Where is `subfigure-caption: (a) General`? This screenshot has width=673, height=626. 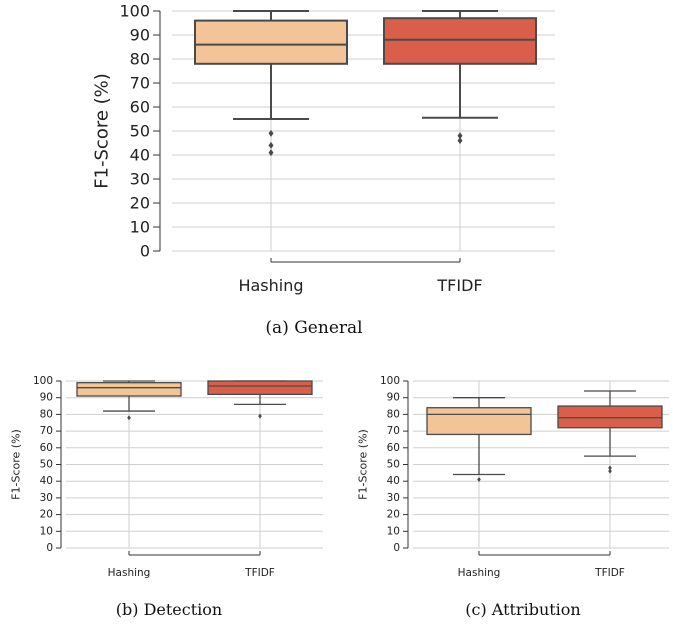
subfigure-caption: (a) General is located at coordinates (313, 328).